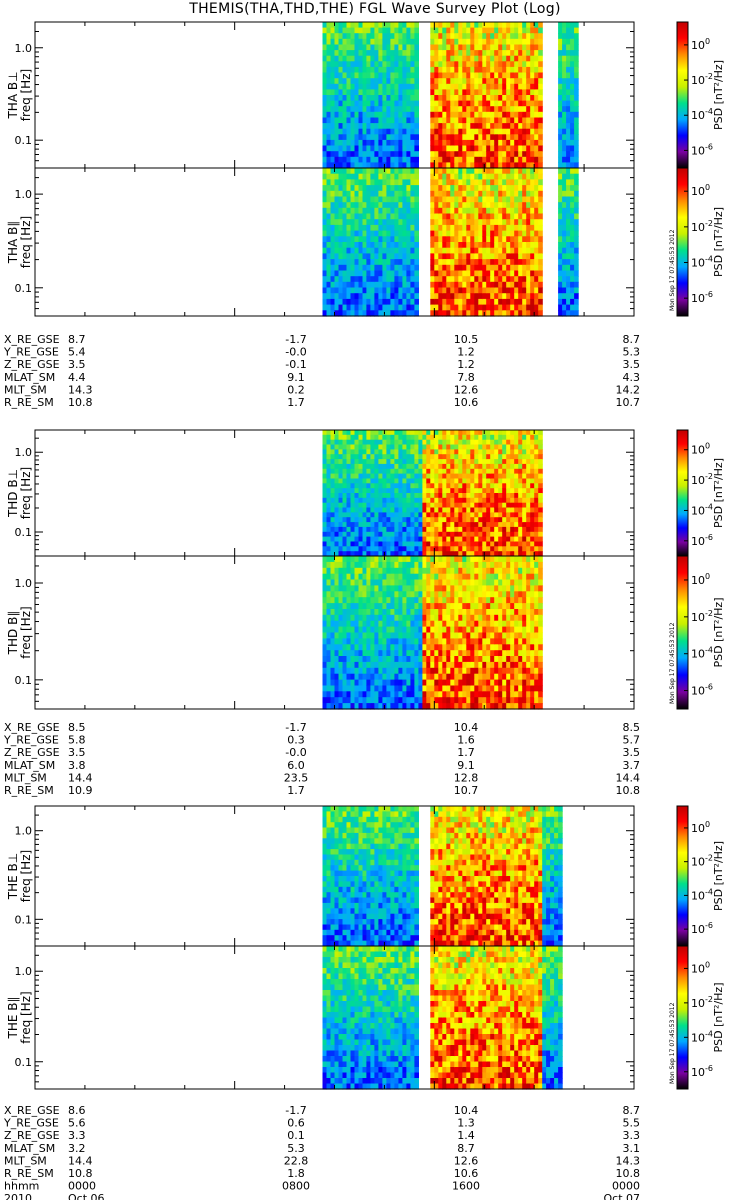 The height and width of the screenshot is (1200, 750). Describe the element at coordinates (702, 226) in the screenshot. I see `colorbar-tick-label: 10-2` at that location.